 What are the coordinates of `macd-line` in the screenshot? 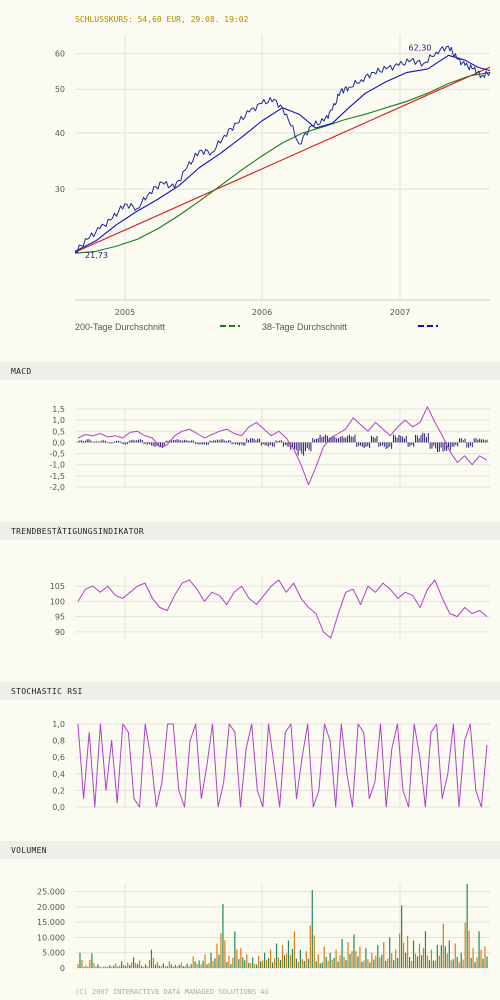 It's located at (282, 446).